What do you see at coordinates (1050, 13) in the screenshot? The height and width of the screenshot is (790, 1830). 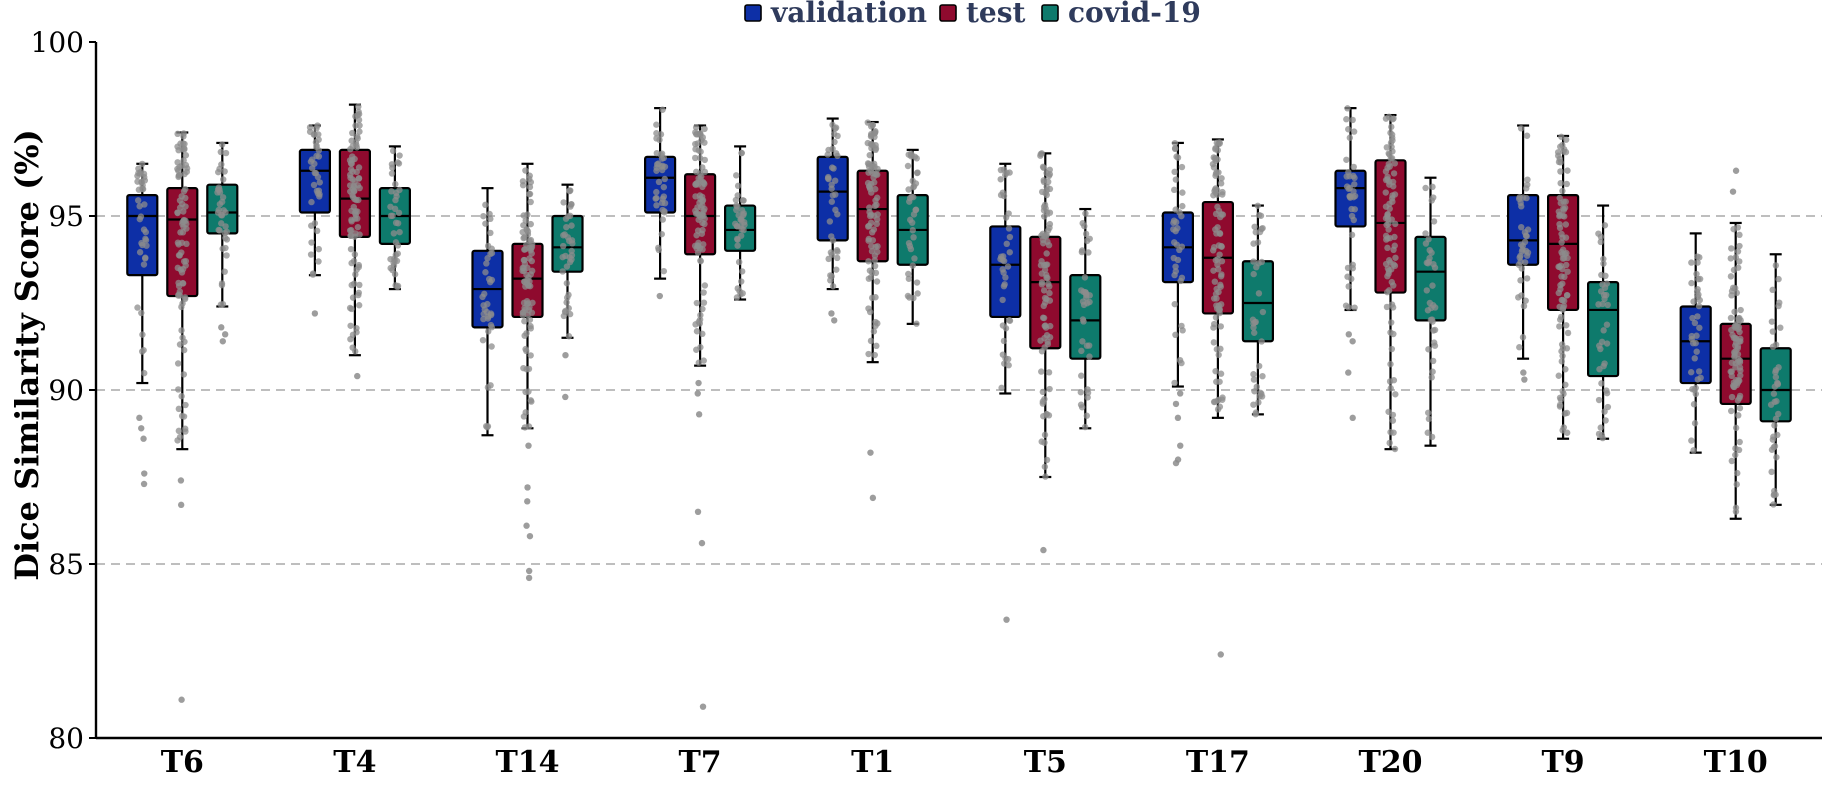 I see `legend-swatch` at bounding box center [1050, 13].